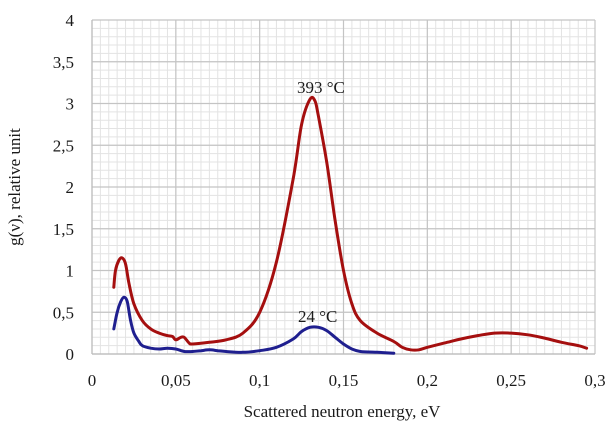 The width and height of the screenshot is (611, 425). What do you see at coordinates (70, 354) in the screenshot?
I see `y-tick-label: 0` at bounding box center [70, 354].